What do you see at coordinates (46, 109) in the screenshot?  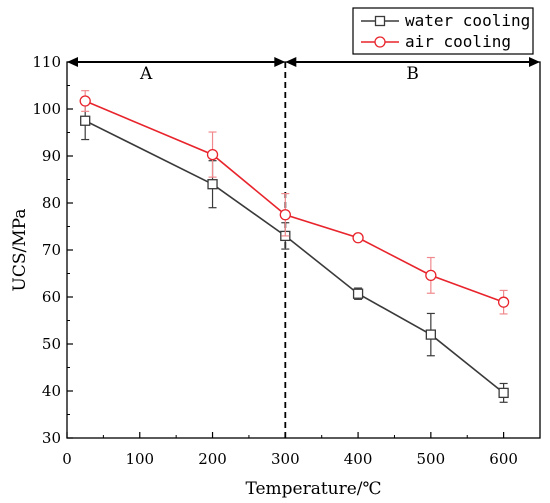 I see `y-tick-label: 100` at bounding box center [46, 109].